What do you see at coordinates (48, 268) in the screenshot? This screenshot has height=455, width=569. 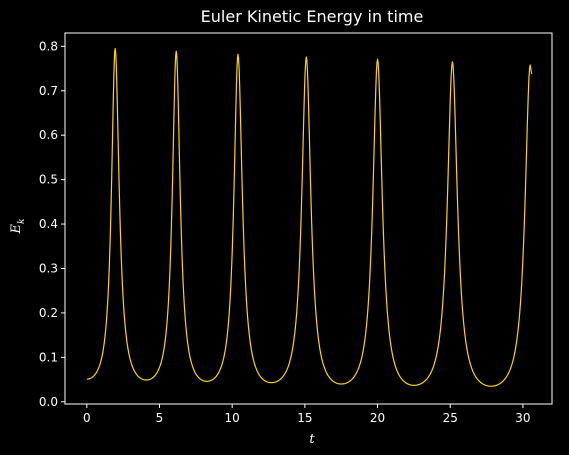 I see `y-tick-label: 0.3` at bounding box center [48, 268].